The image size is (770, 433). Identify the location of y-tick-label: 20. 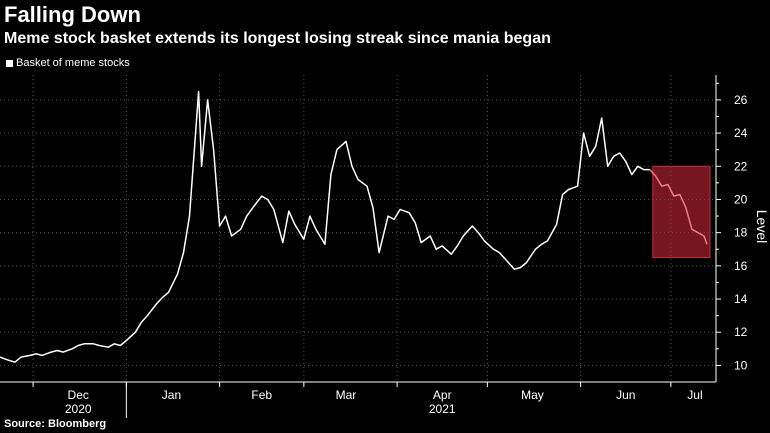
(741, 199).